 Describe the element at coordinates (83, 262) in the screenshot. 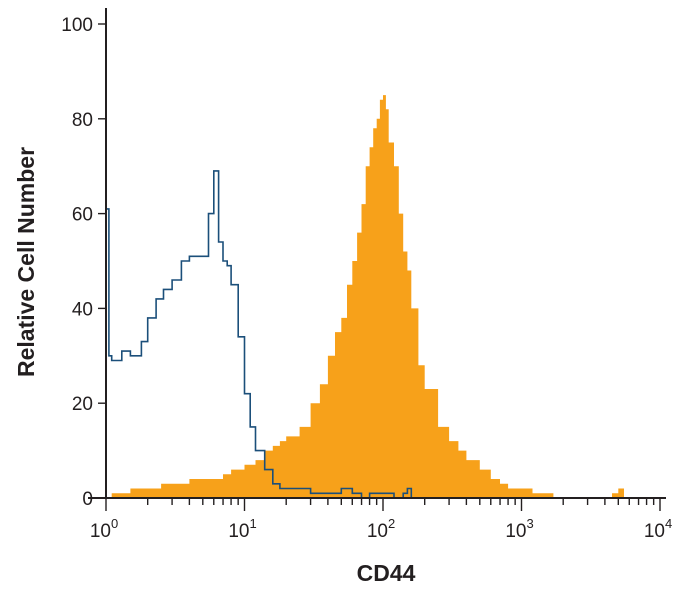

I see `y-axis-ticks: 0 20 40 60 80 100` at that location.